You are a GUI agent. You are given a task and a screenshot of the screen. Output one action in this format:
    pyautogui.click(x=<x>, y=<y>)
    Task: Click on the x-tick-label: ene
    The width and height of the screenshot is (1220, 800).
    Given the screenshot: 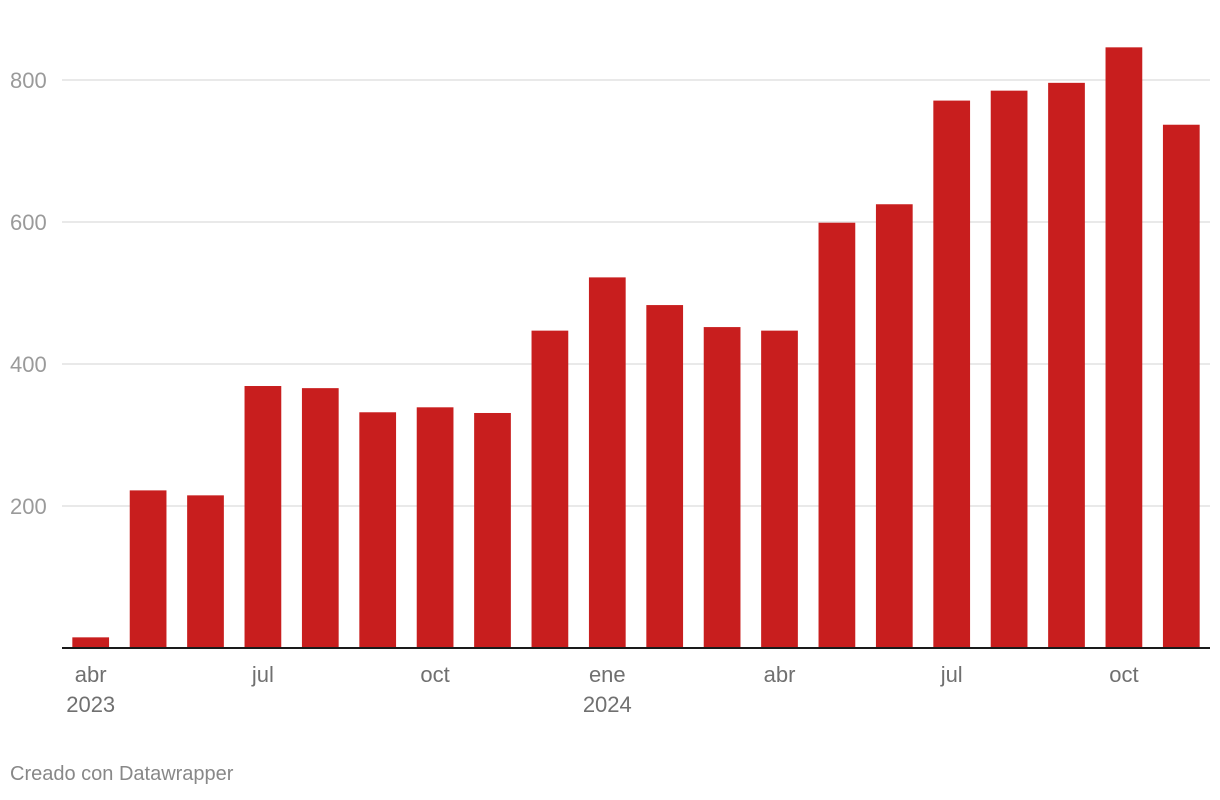 What is the action you would take?
    pyautogui.click(x=607, y=674)
    